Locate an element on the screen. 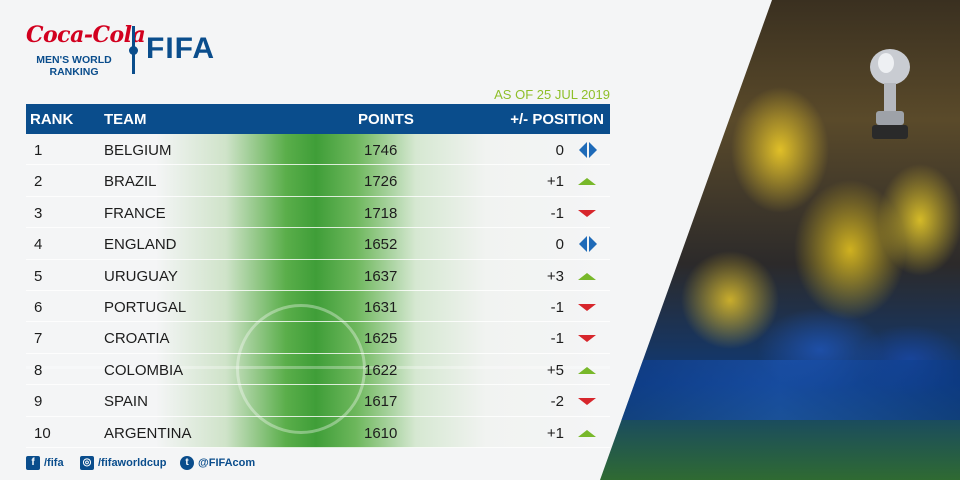  table-row: 10 ARGENTINA 1610 +1 is located at coordinates (318, 432).